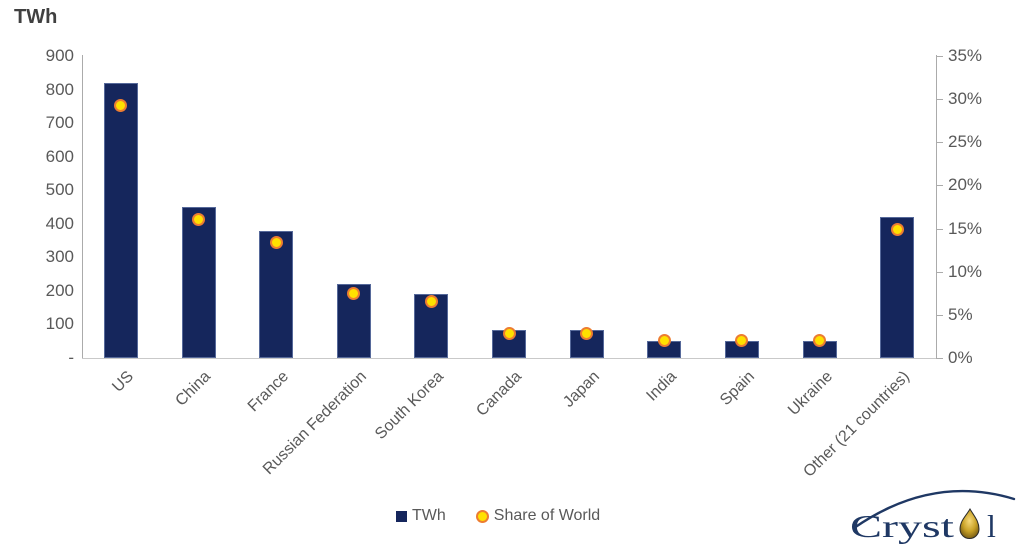 This screenshot has width=1024, height=548. What do you see at coordinates (59, 223) in the screenshot?
I see `left-axis-tick-label: 400` at bounding box center [59, 223].